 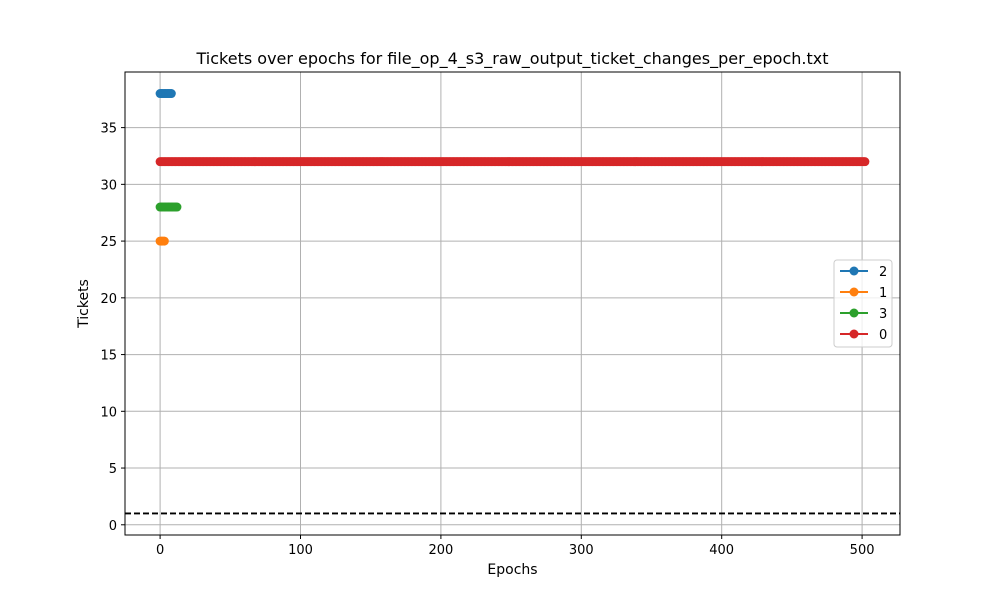 What do you see at coordinates (883, 293) in the screenshot?
I see `legend-label: 1` at bounding box center [883, 293].